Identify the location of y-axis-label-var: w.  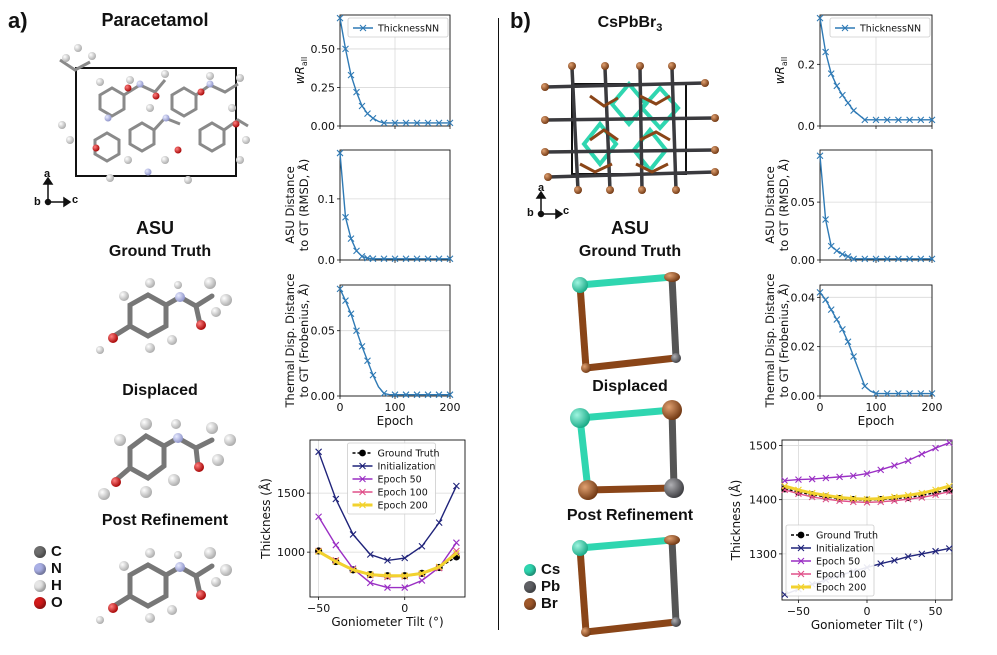
(780, 79).